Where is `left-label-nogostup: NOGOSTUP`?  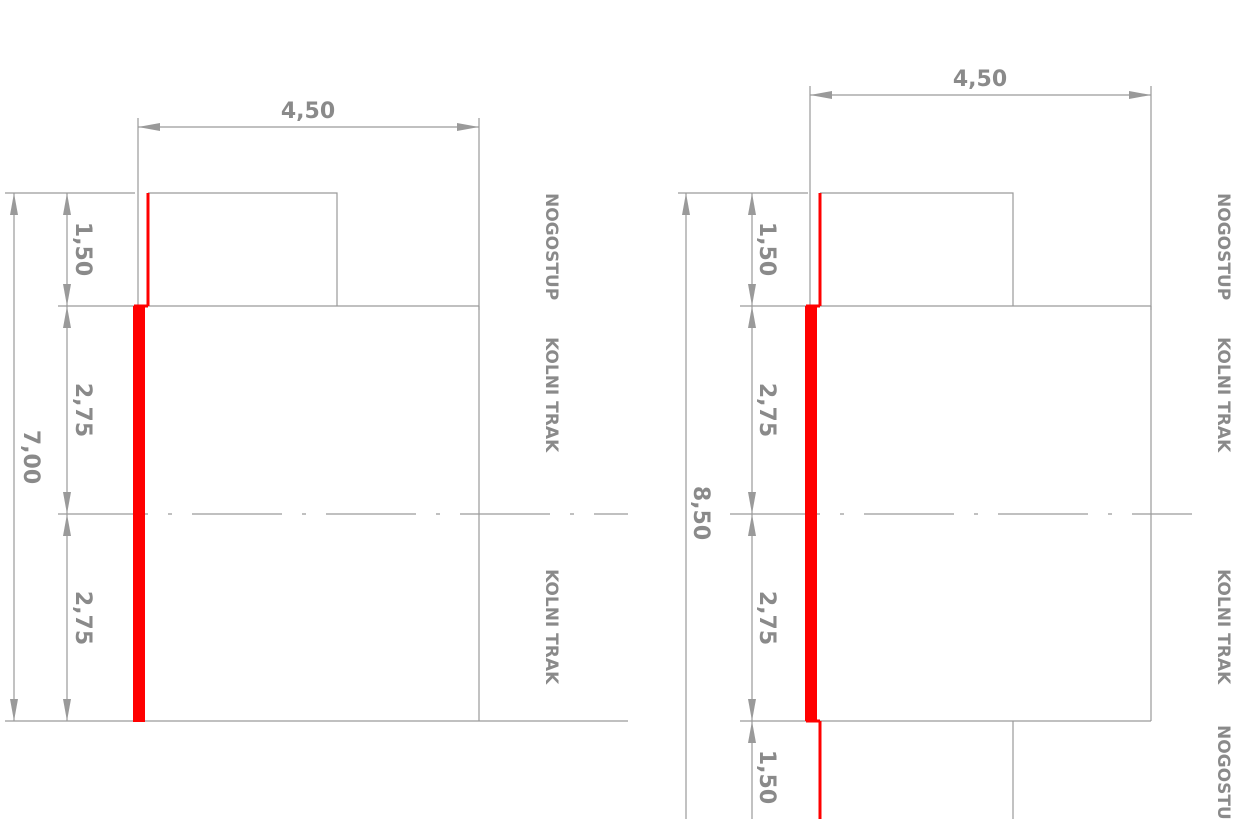 left-label-nogostup: NOGOSTUP is located at coordinates (551, 246).